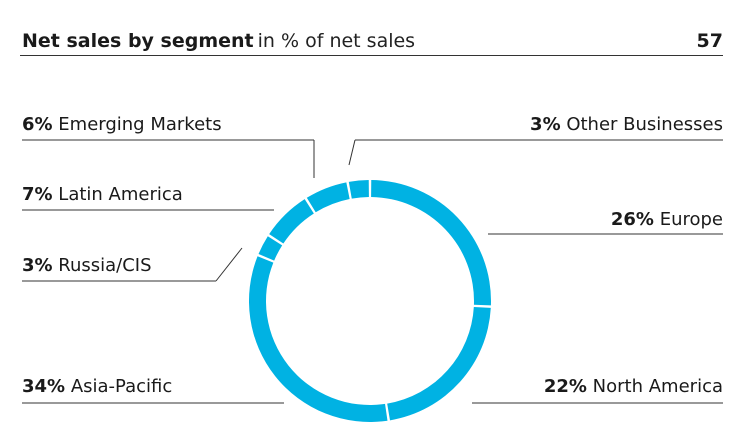  Describe the element at coordinates (358, 189) in the screenshot. I see `slice-other-businesses` at that location.